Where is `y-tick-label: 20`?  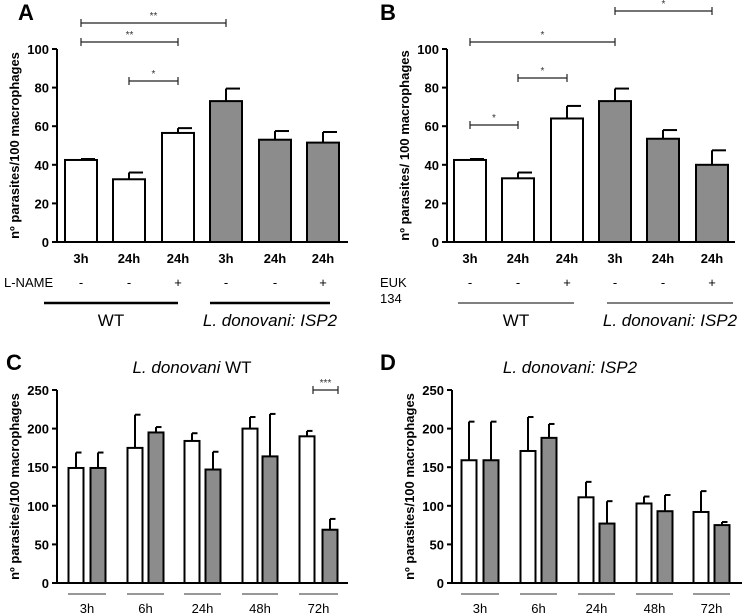 y-tick-label: 20 is located at coordinates (42, 203).